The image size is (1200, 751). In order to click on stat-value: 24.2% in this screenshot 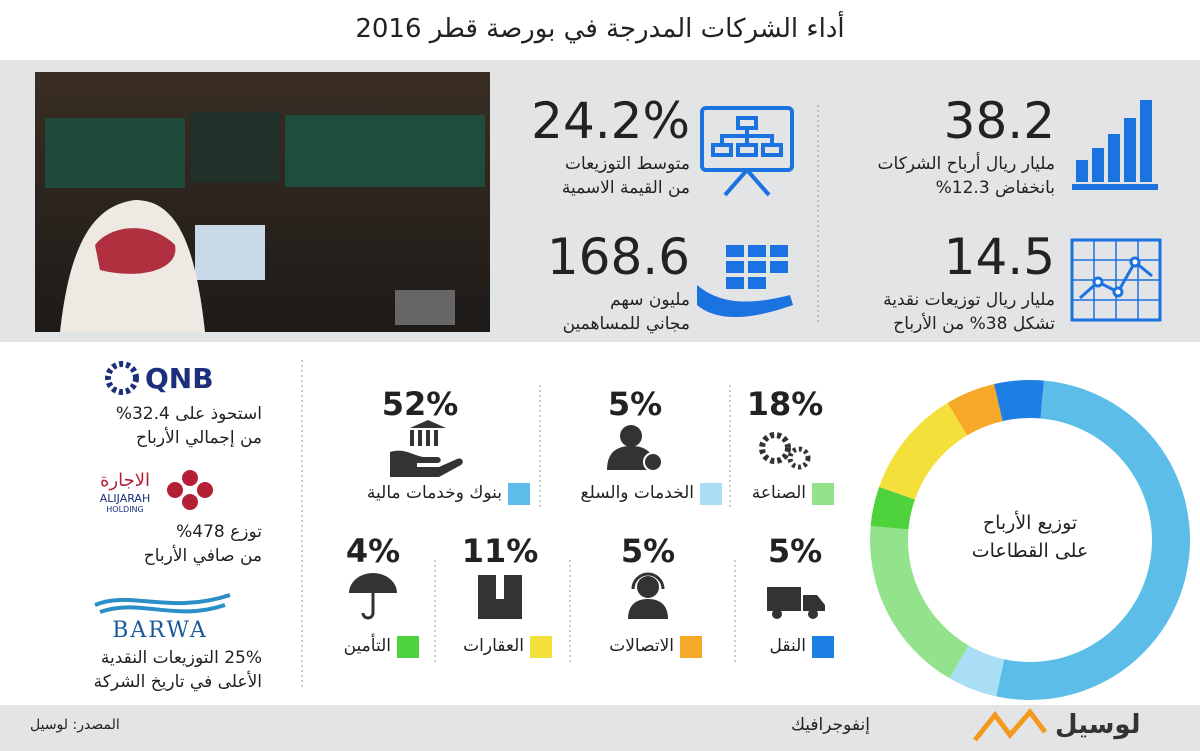, I will do `click(610, 121)`.